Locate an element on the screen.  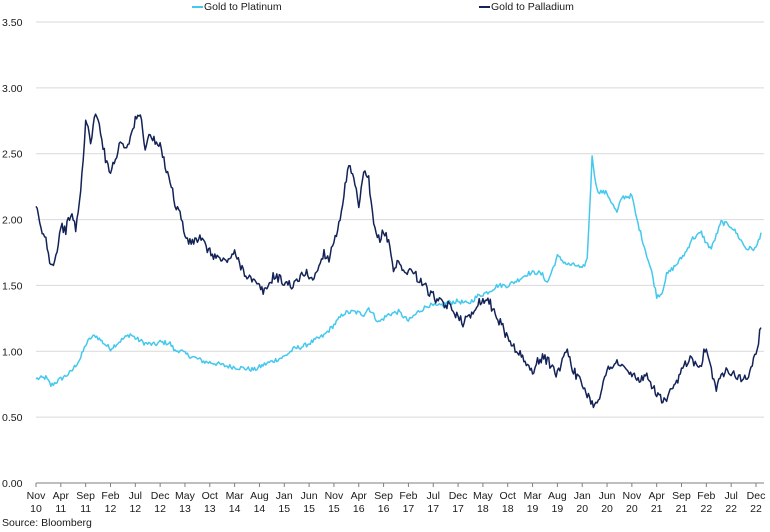
y-tick-label: 2.50 is located at coordinates (12, 155).